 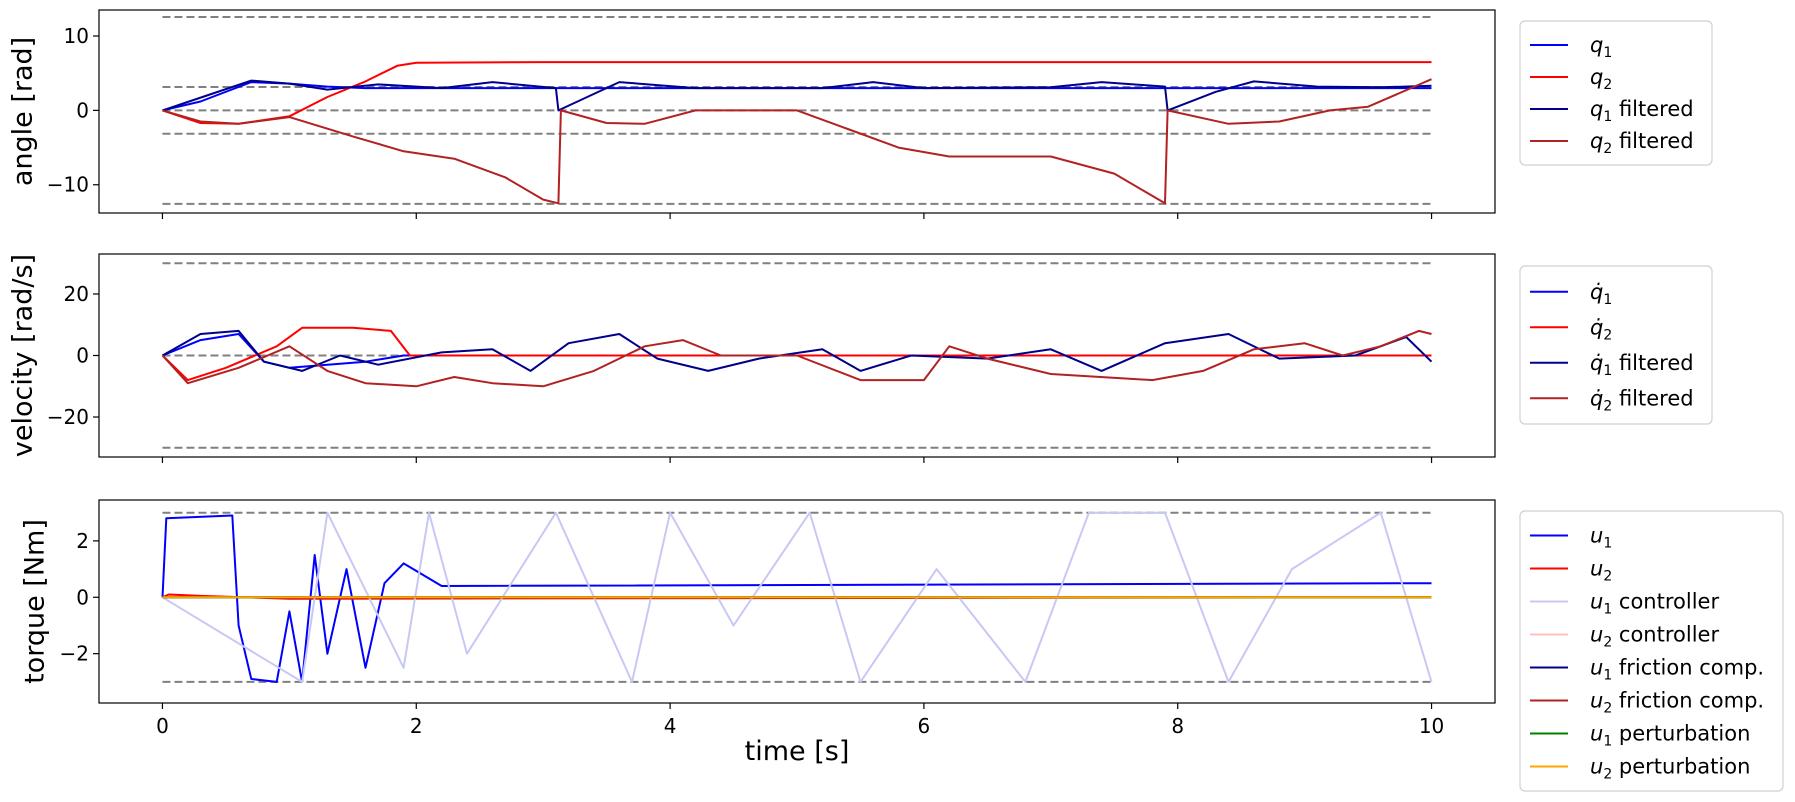 I want to click on legend-entry: q̇1 filtered, so click(x=1642, y=365).